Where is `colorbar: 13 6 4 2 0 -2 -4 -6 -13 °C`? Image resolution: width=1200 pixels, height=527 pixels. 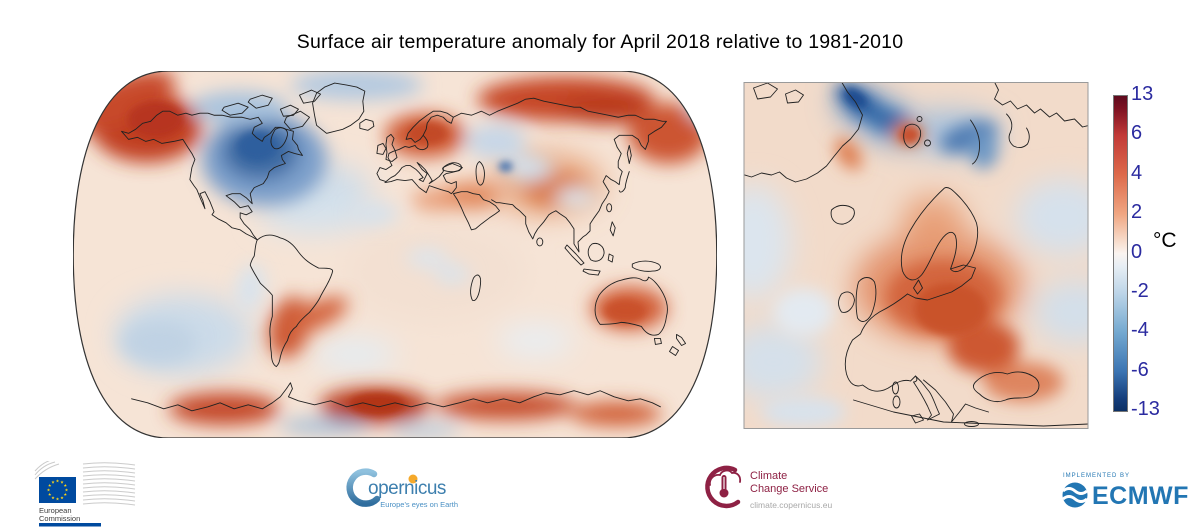 colorbar: 13 6 4 2 0 -2 -4 -6 -13 °C is located at coordinates (1155, 251).